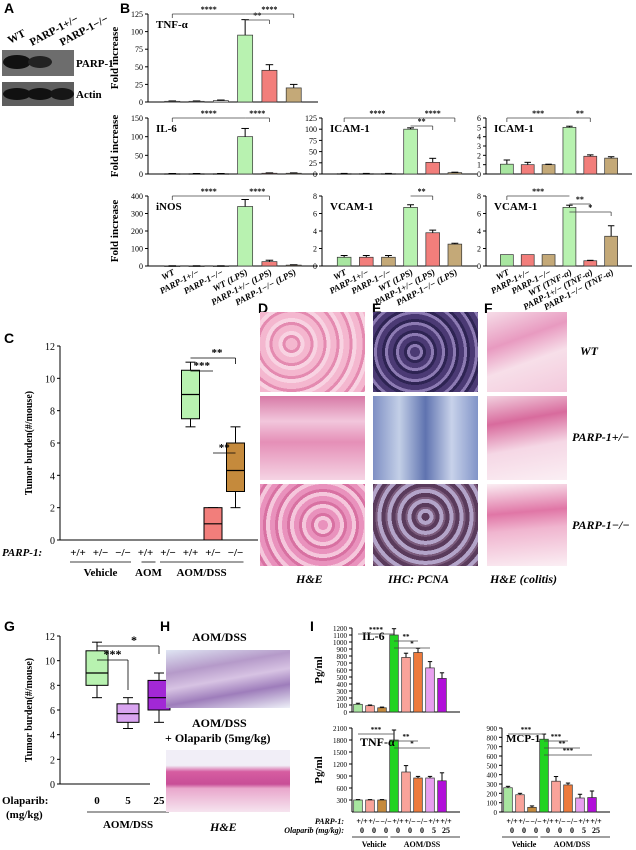 The image size is (636, 850). Describe the element at coordinates (425, 352) in the screenshot. I see `micrograph-e-top` at that location.